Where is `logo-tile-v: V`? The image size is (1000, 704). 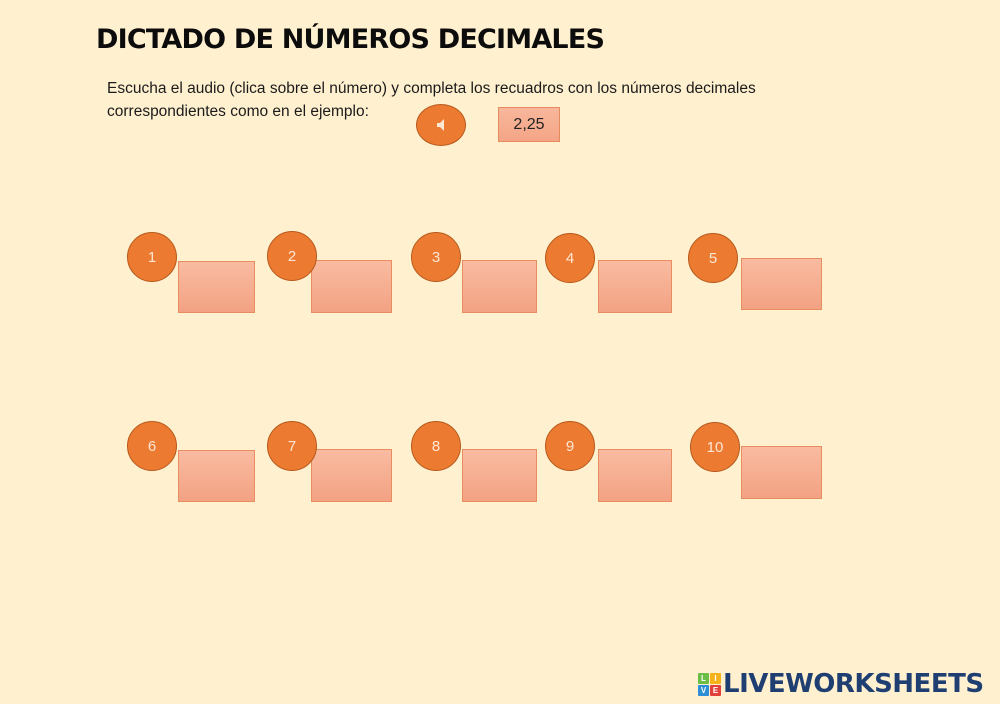
logo-tile-v: V is located at coordinates (703, 690).